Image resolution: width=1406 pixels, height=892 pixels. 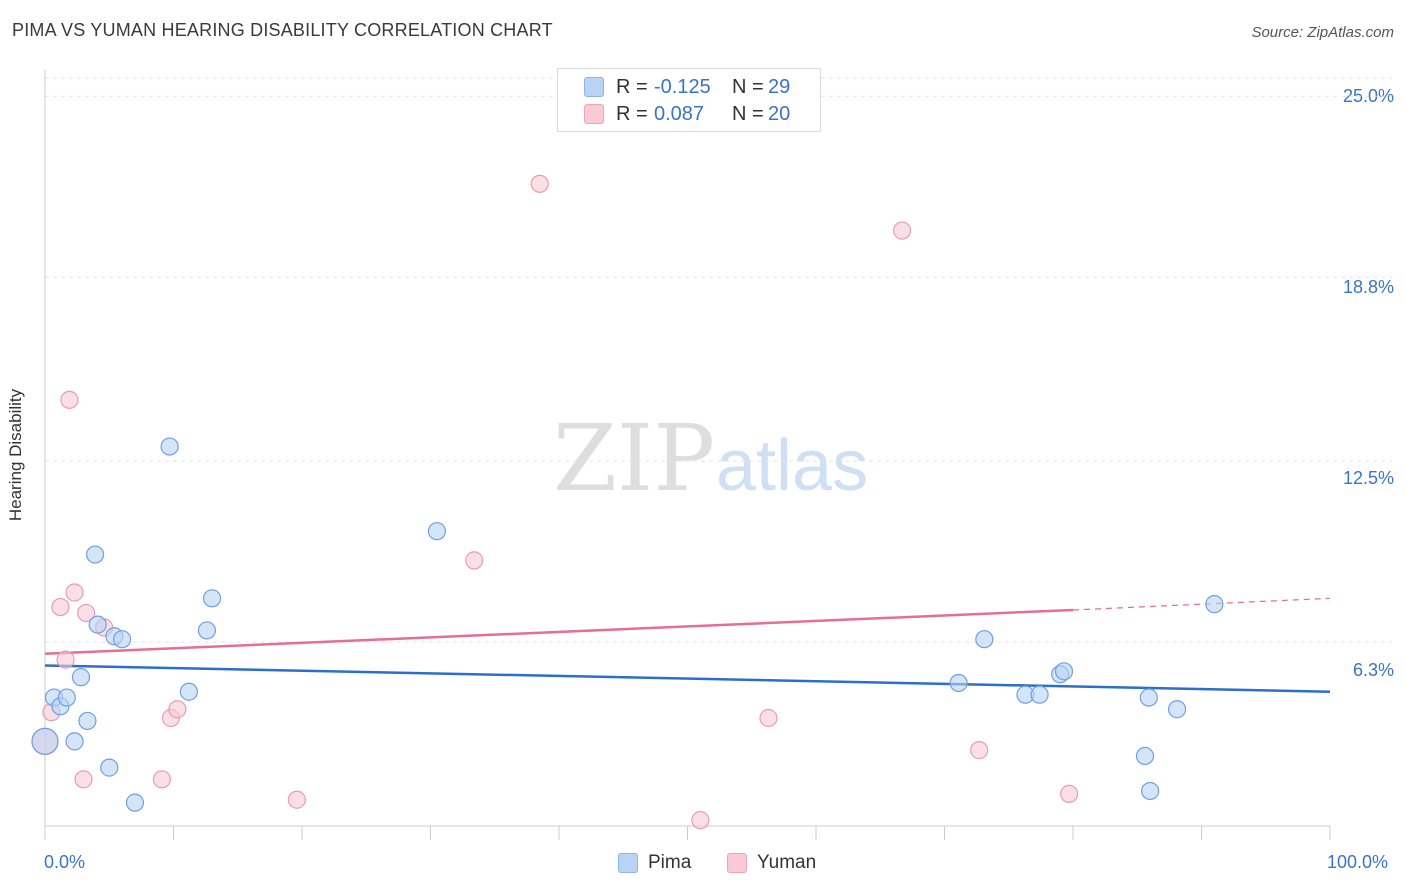 I want to click on watermark-zip: ZIP, so click(x=634, y=458).